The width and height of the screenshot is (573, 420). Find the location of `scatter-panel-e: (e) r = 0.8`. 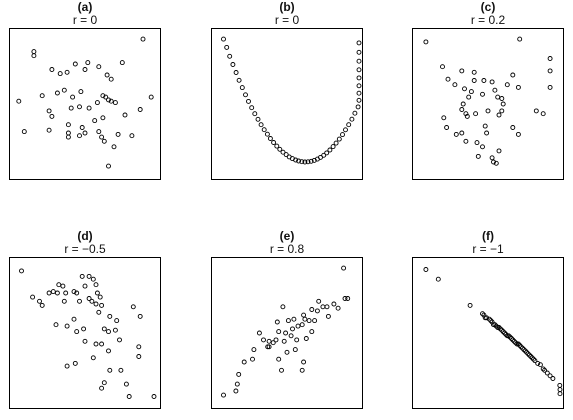

scatter-panel-e: (e) r = 0.8 is located at coordinates (287, 319).